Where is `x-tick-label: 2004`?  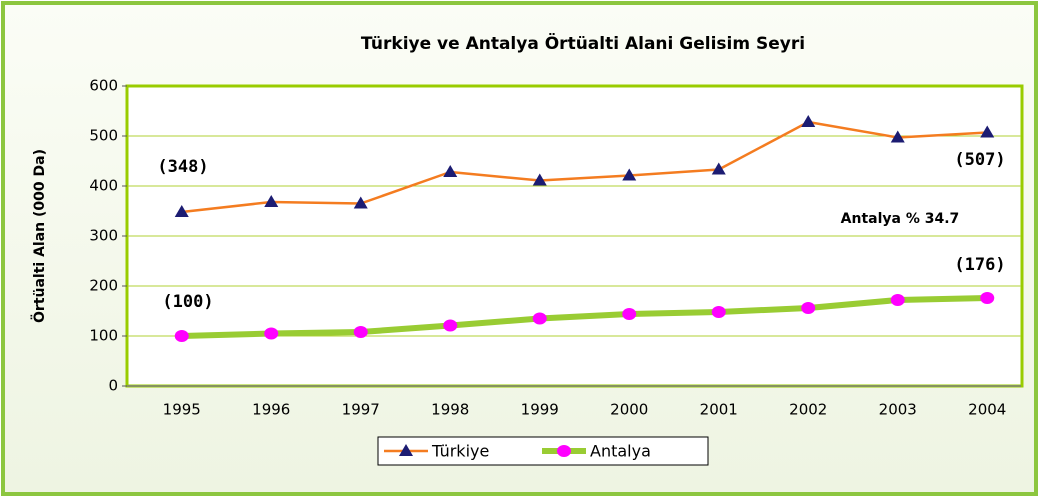
x-tick-label: 2004 is located at coordinates (987, 410).